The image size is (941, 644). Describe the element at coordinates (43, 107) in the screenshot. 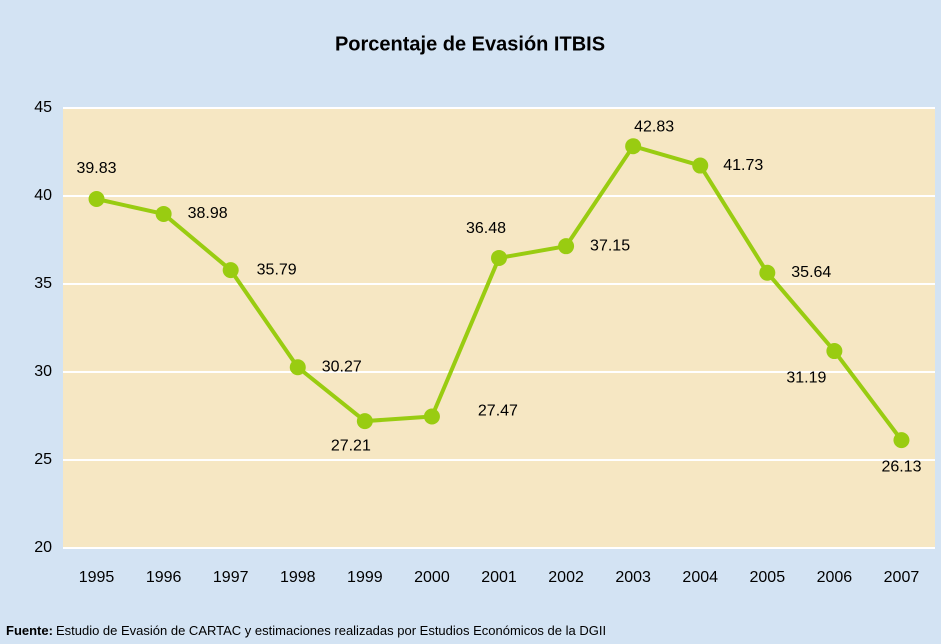

I see `y-tick-label: 45` at that location.